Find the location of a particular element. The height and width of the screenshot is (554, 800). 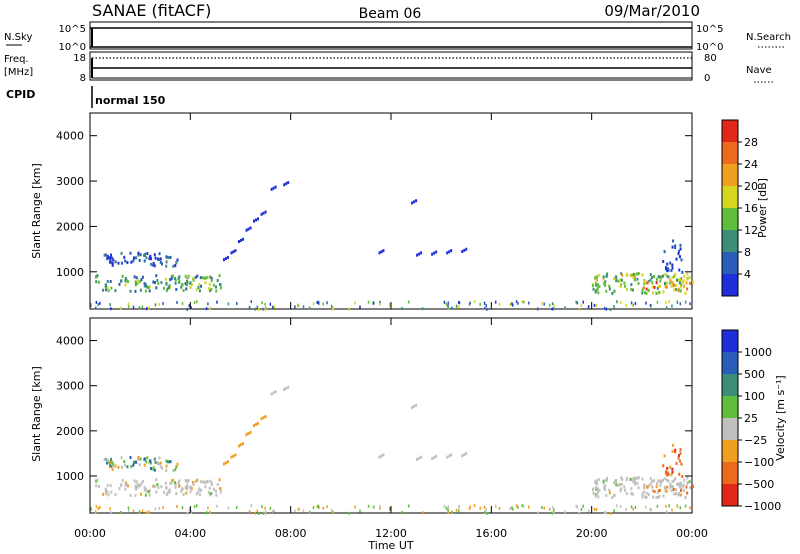

power-colorbar-label: Power [dB] is located at coordinates (762, 208).